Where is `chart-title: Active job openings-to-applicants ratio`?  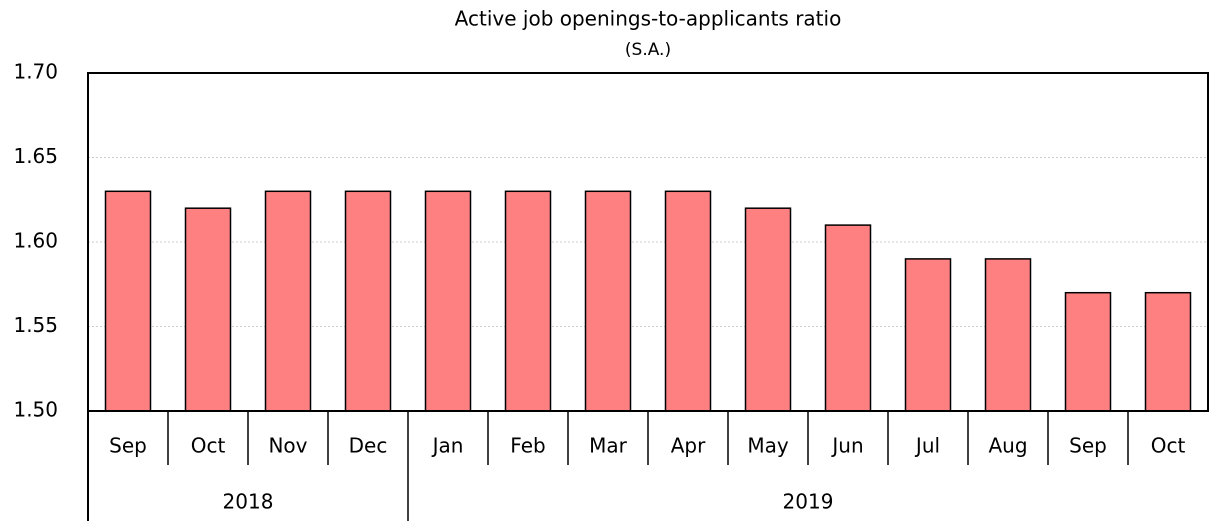 chart-title: Active job openings-to-applicants ratio is located at coordinates (648, 19).